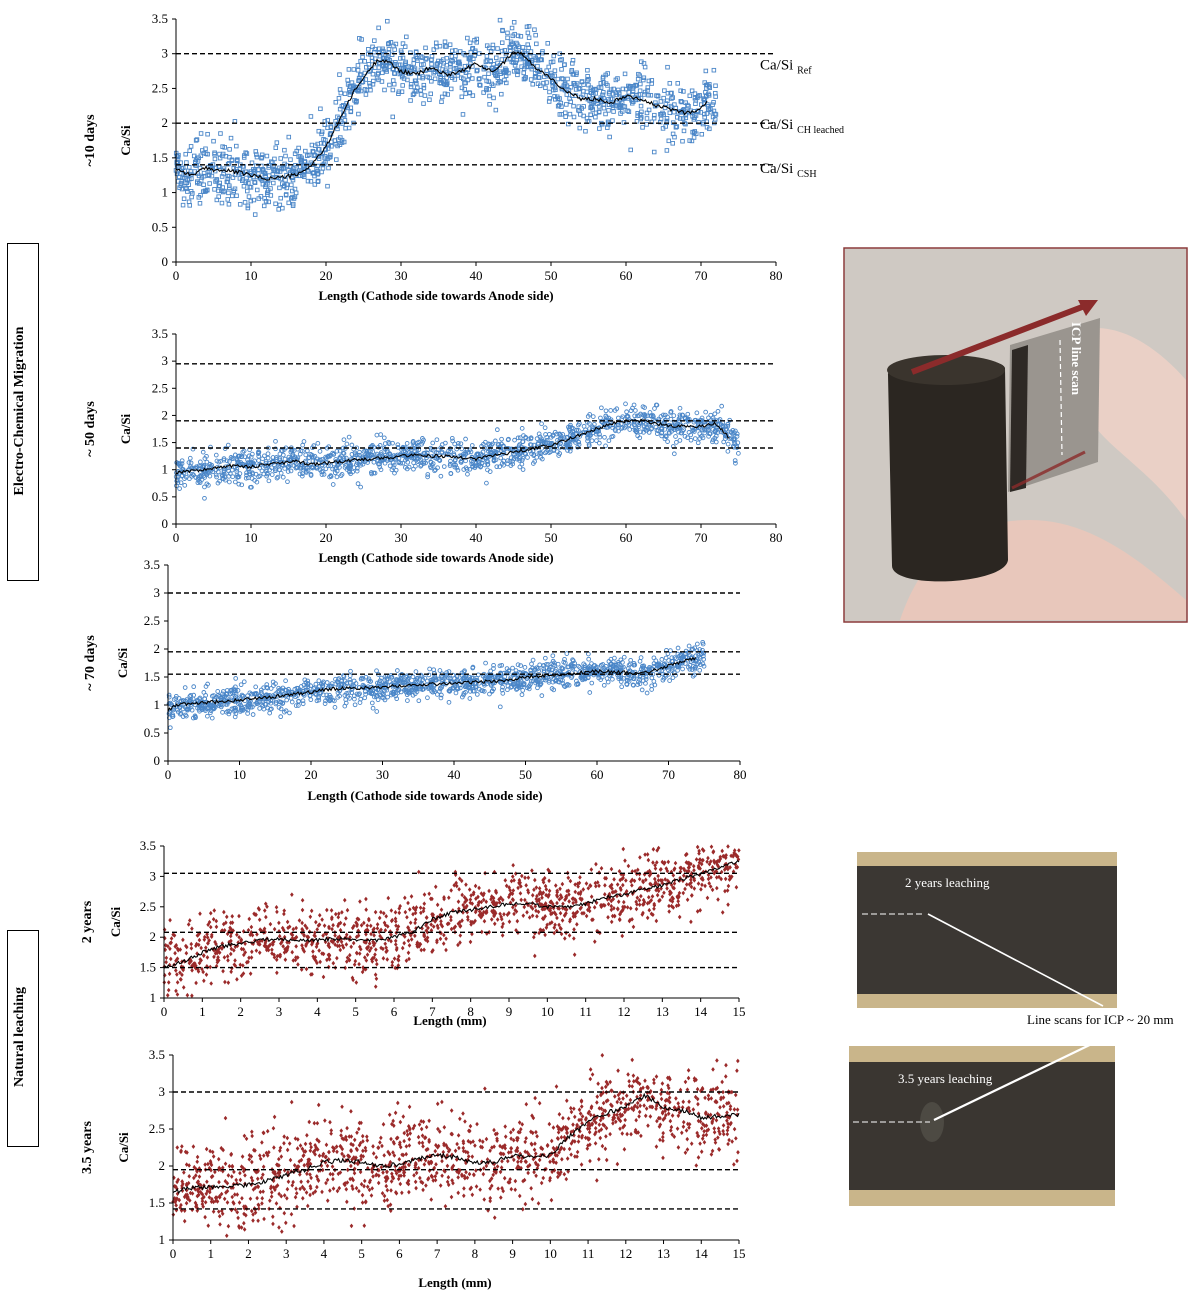  What do you see at coordinates (160, 442) in the screenshot?
I see `y-tick-label: 1.5` at bounding box center [160, 442].